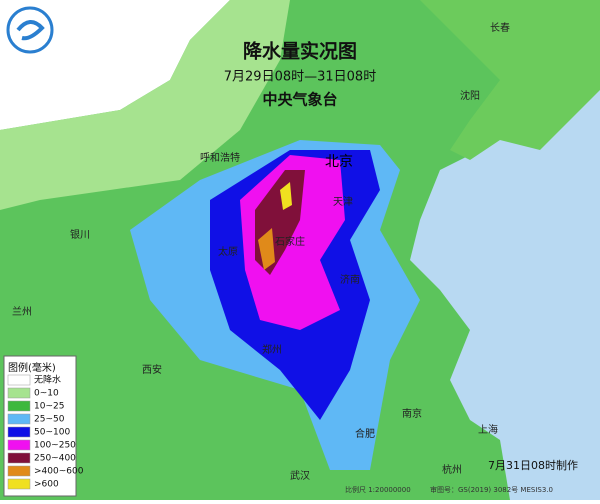 The image size is (600, 504). What do you see at coordinates (49, 407) in the screenshot?
I see `legend-label: 10~25` at bounding box center [49, 407].